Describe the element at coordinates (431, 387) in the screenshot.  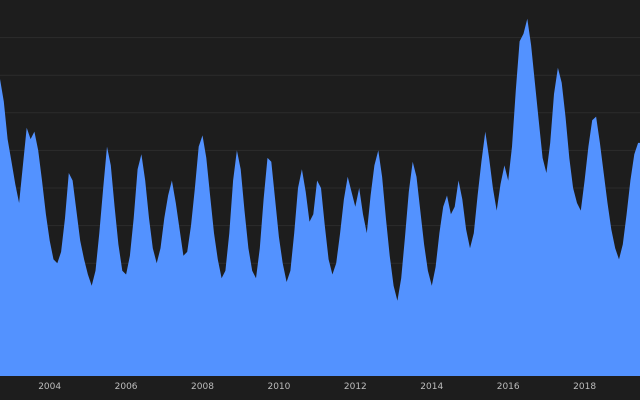
I see `x-tick-label-2014: 2014` at that location.